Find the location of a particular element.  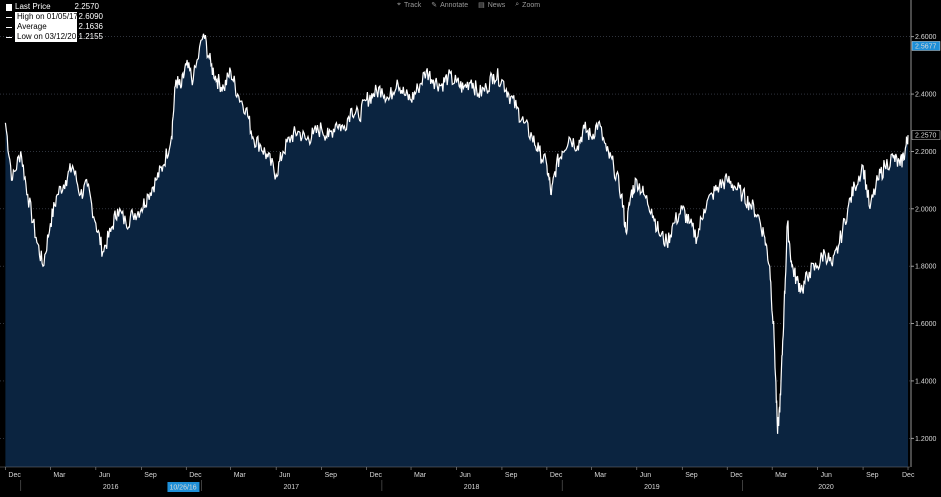

legend-value: 2.6090 is located at coordinates (90, 16).